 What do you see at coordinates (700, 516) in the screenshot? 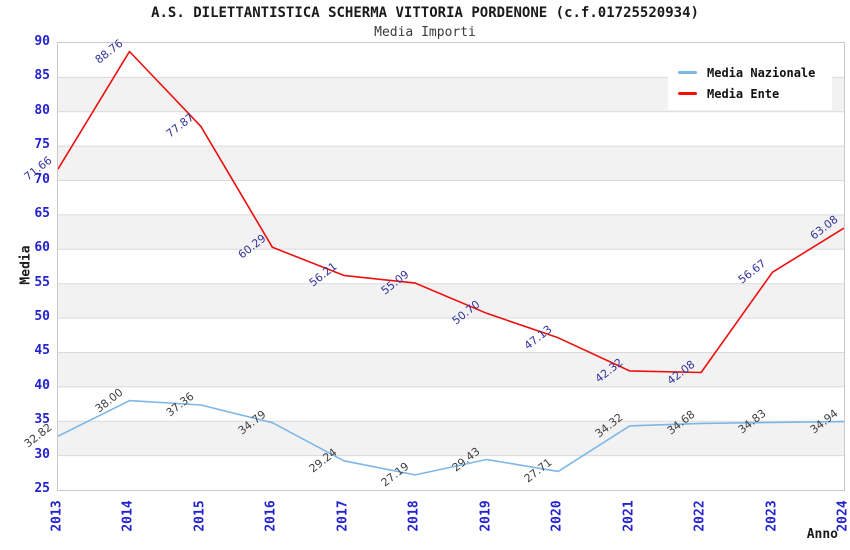
I see `x-tick-label: 2022` at bounding box center [700, 516].